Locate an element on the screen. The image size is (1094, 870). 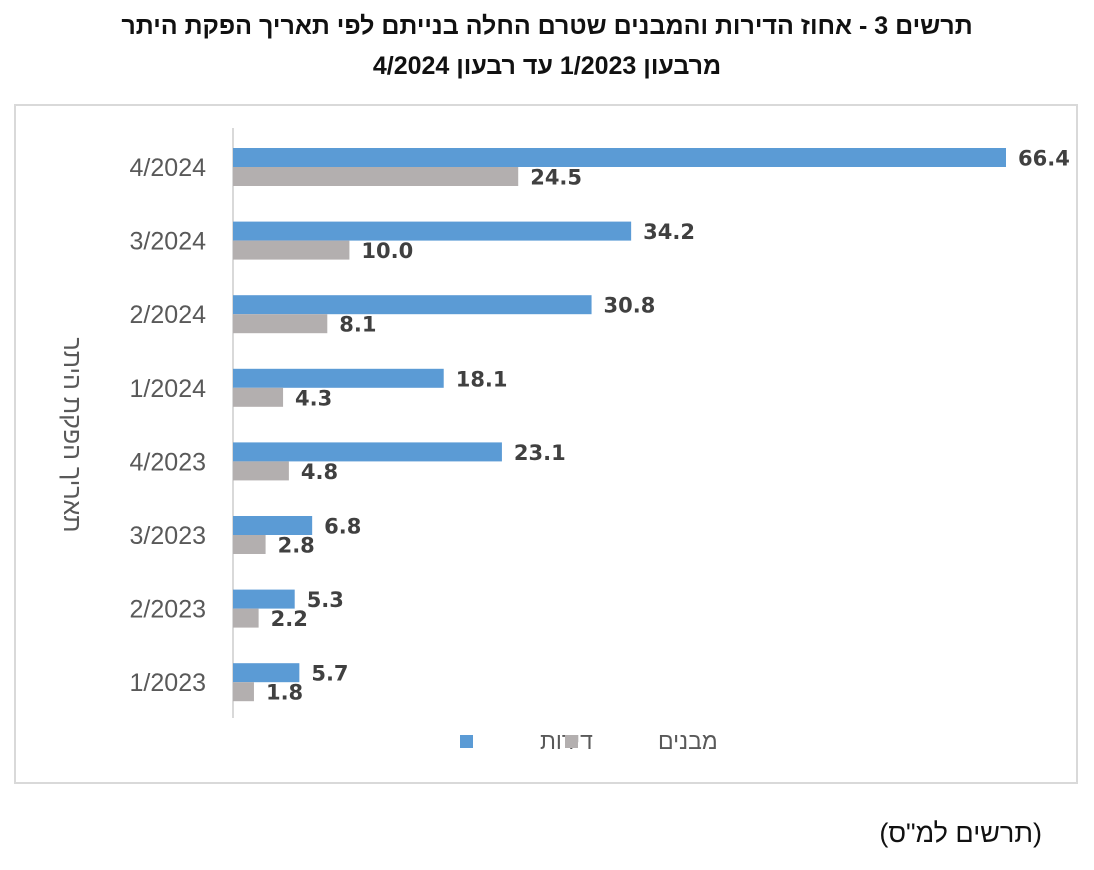
data-label: 2.8 is located at coordinates (296, 546).